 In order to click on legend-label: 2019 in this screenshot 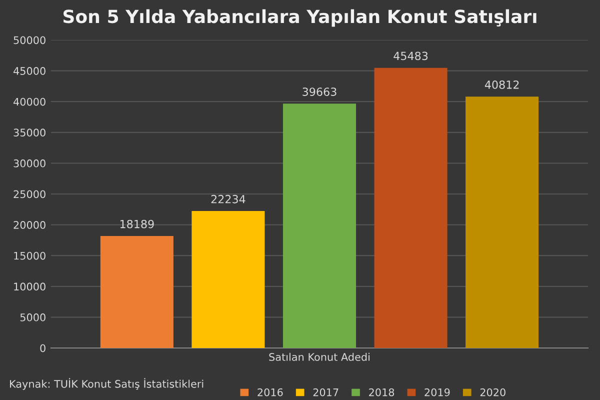, I will do `click(437, 392)`.